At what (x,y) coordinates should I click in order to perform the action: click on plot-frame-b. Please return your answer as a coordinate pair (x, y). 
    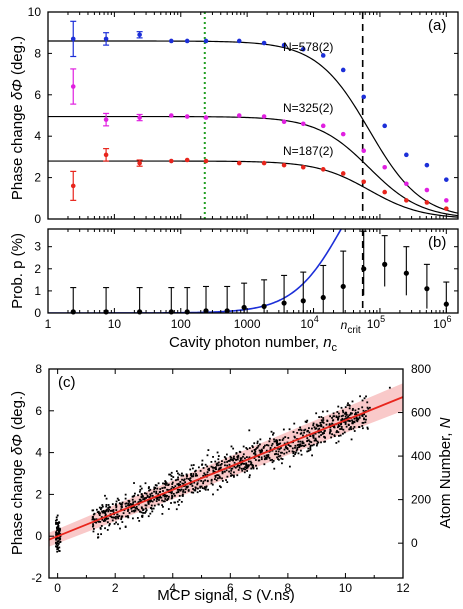
    Looking at the image, I should click on (253, 271).